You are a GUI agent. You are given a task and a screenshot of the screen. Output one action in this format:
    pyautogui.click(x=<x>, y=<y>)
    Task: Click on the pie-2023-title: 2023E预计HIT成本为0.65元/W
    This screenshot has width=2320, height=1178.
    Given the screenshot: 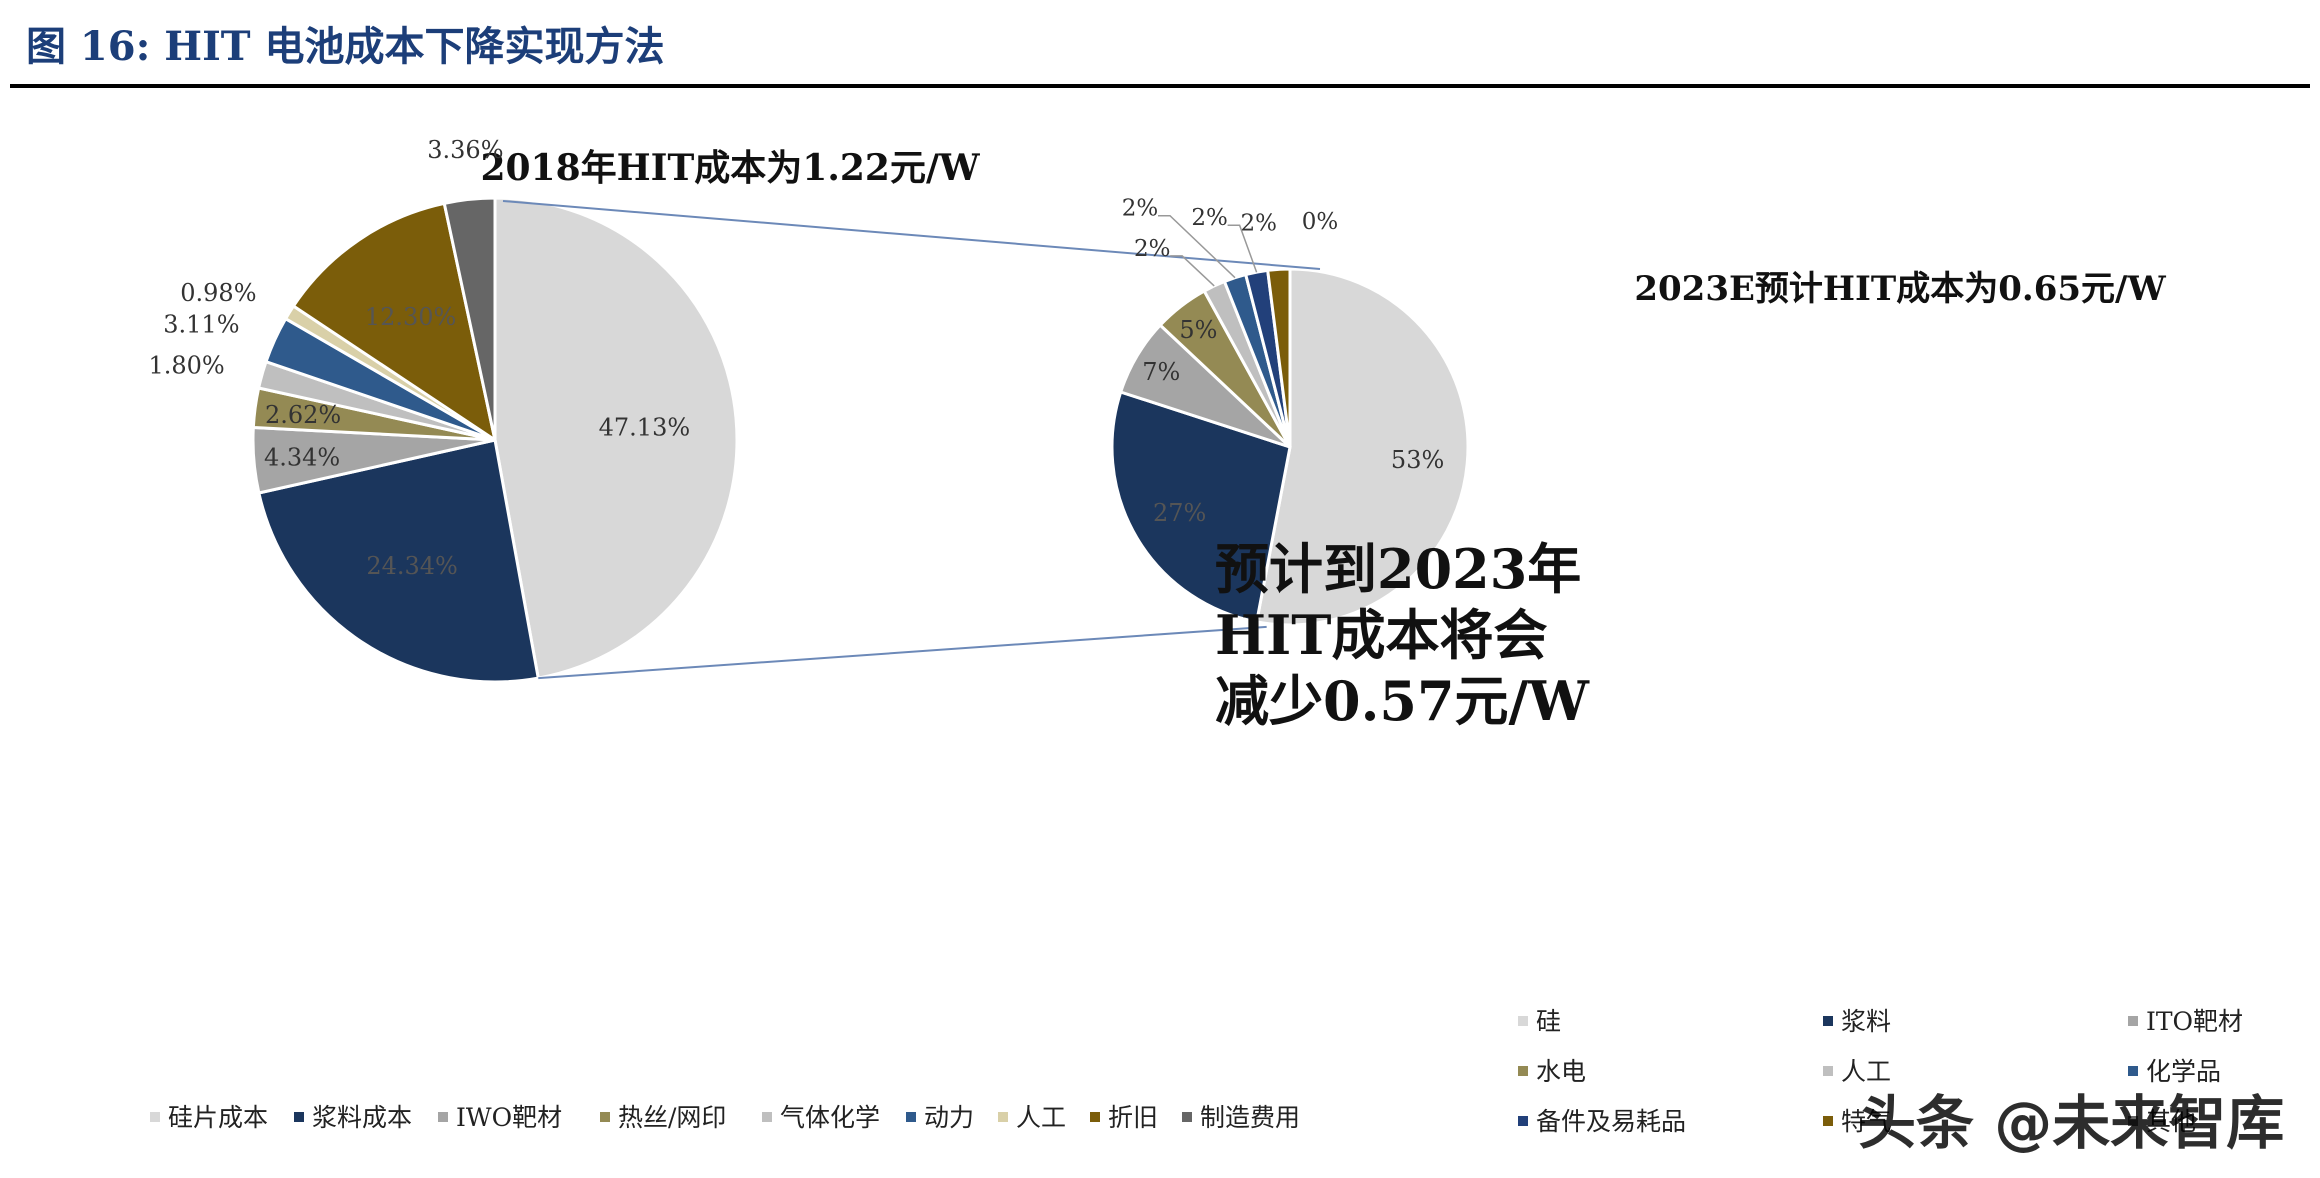 What is the action you would take?
    pyautogui.click(x=1900, y=289)
    